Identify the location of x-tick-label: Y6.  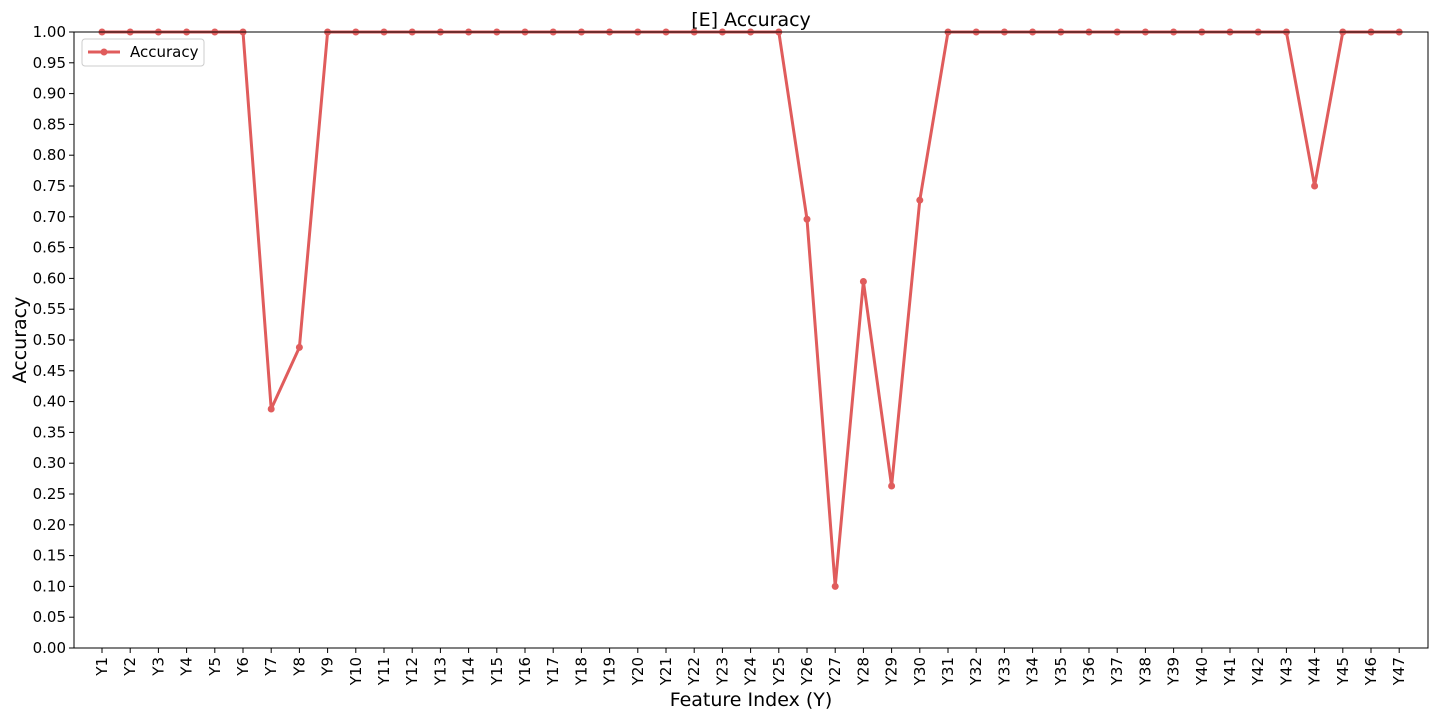
(243, 667).